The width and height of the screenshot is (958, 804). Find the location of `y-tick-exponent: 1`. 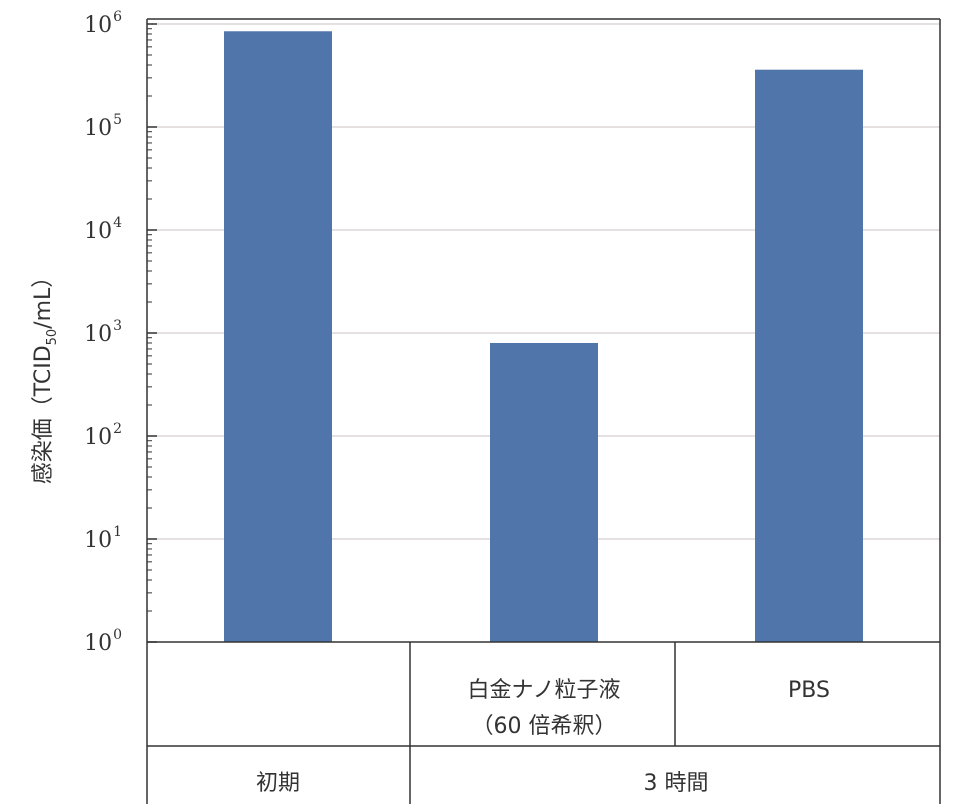

y-tick-exponent: 1 is located at coordinates (117, 532).